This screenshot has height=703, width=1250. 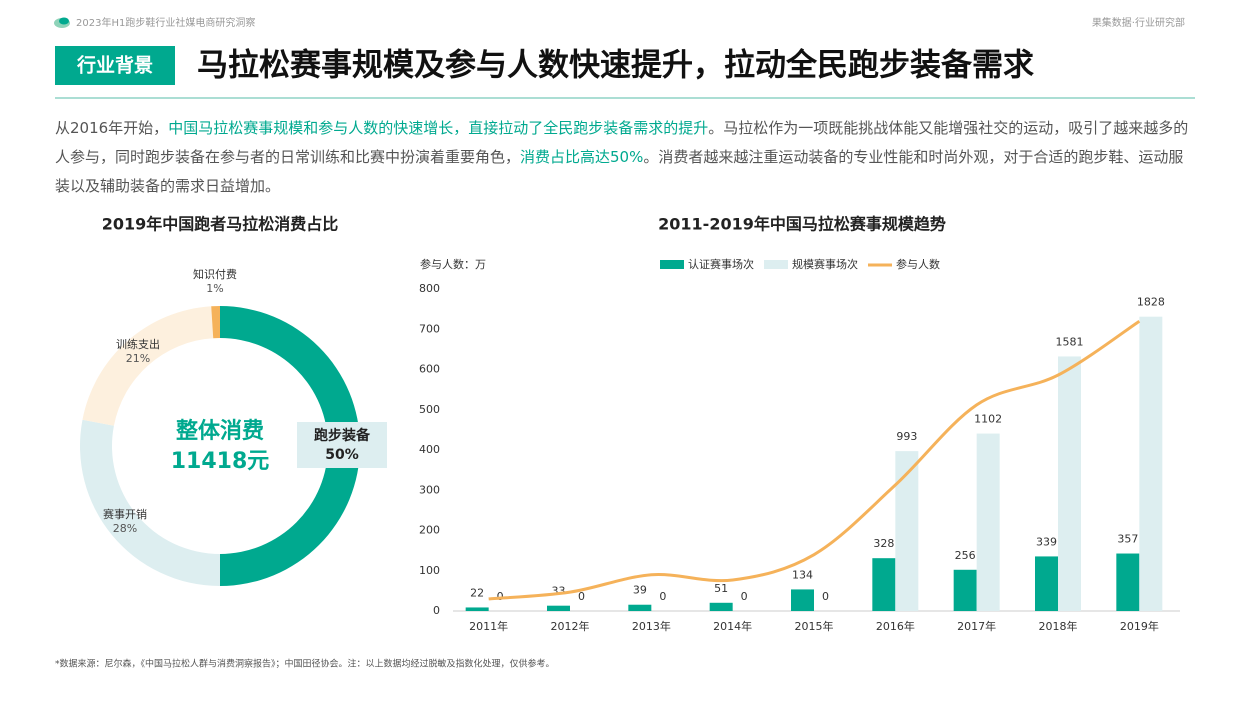 What do you see at coordinates (1058, 626) in the screenshot?
I see `x-tick-label: 2018年` at bounding box center [1058, 626].